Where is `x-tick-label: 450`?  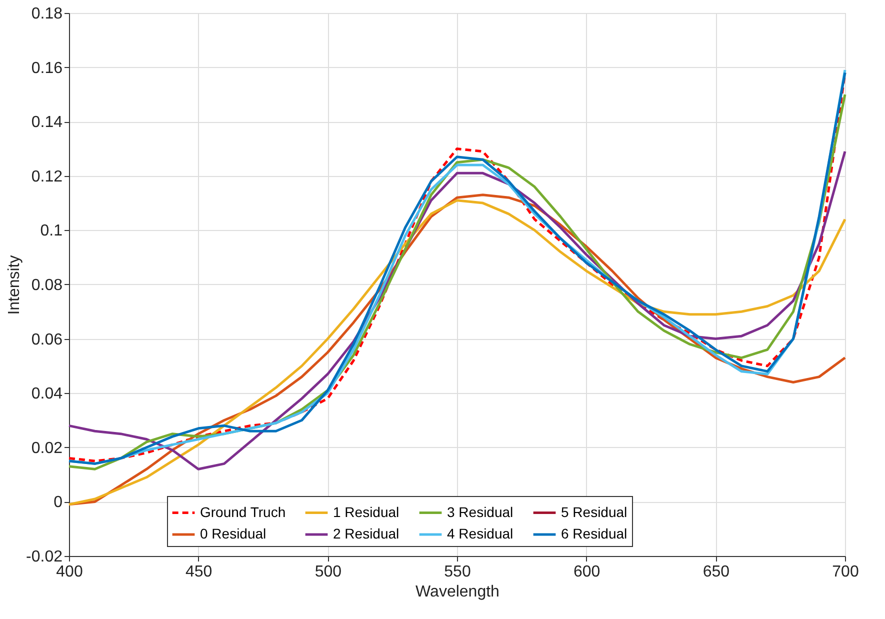 x-tick-label: 450 is located at coordinates (198, 572).